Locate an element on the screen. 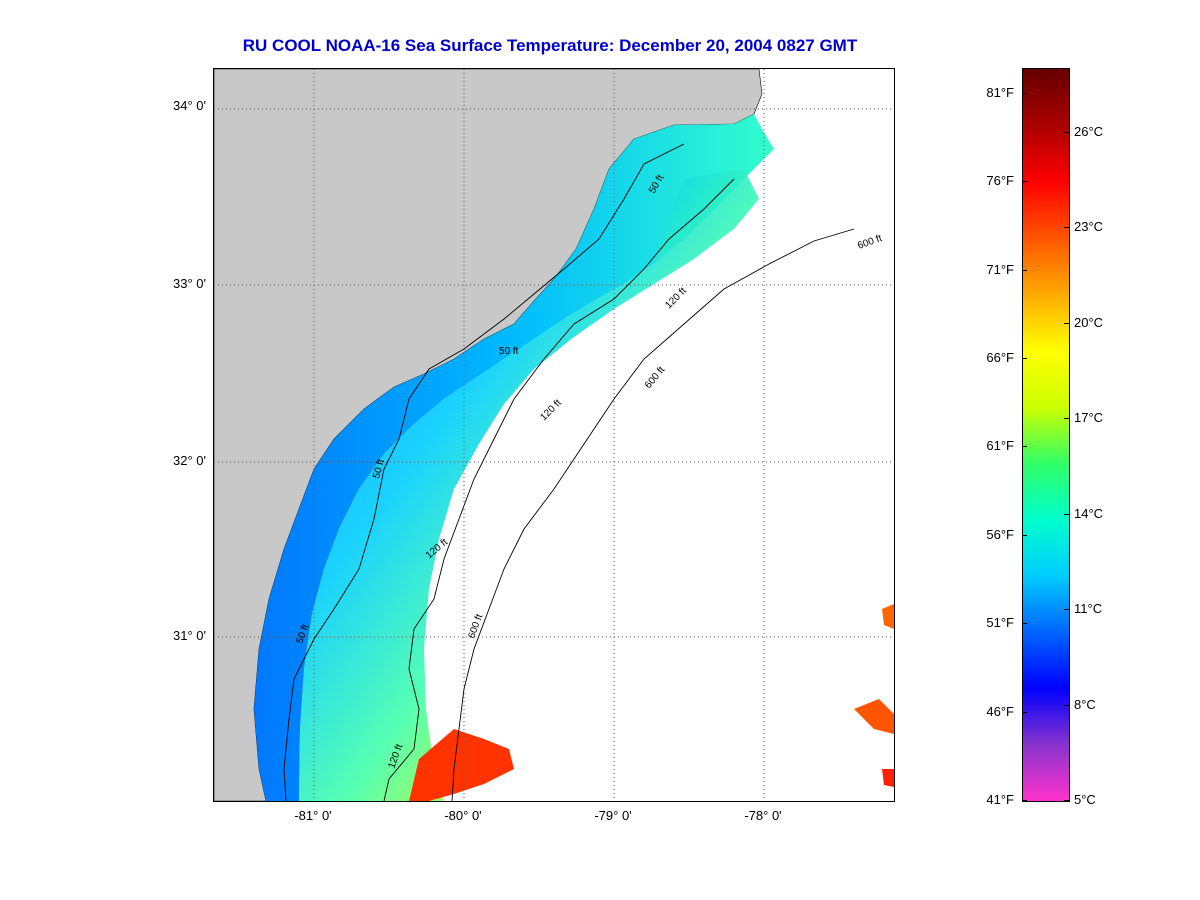 Image resolution: width=1200 pixels, height=900 pixels. colorbar-f-label: 81°F is located at coordinates (1000, 92).